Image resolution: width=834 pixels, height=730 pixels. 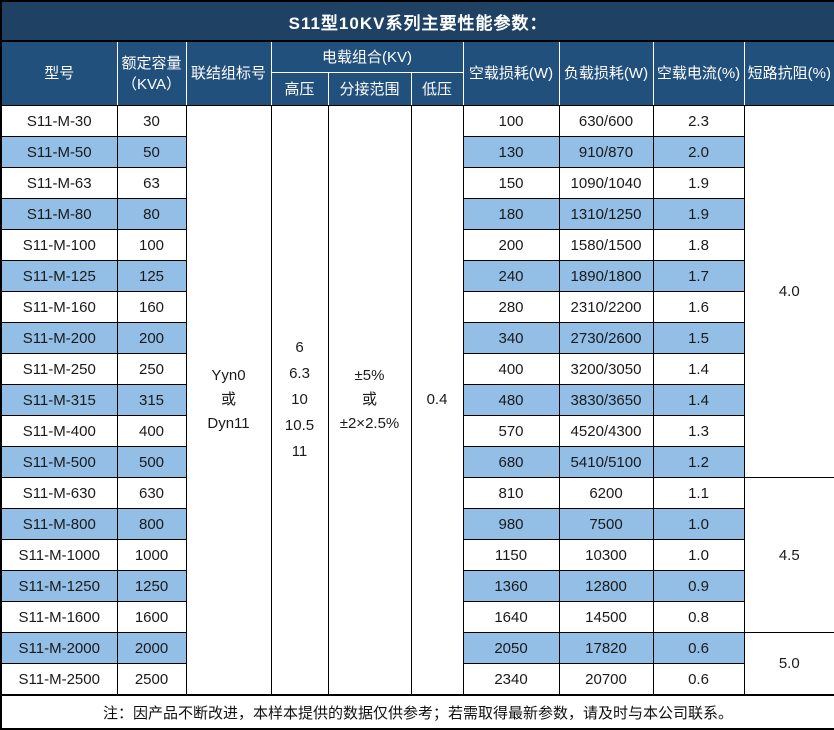 I want to click on capacity-cell: 800, so click(x=151, y=524).